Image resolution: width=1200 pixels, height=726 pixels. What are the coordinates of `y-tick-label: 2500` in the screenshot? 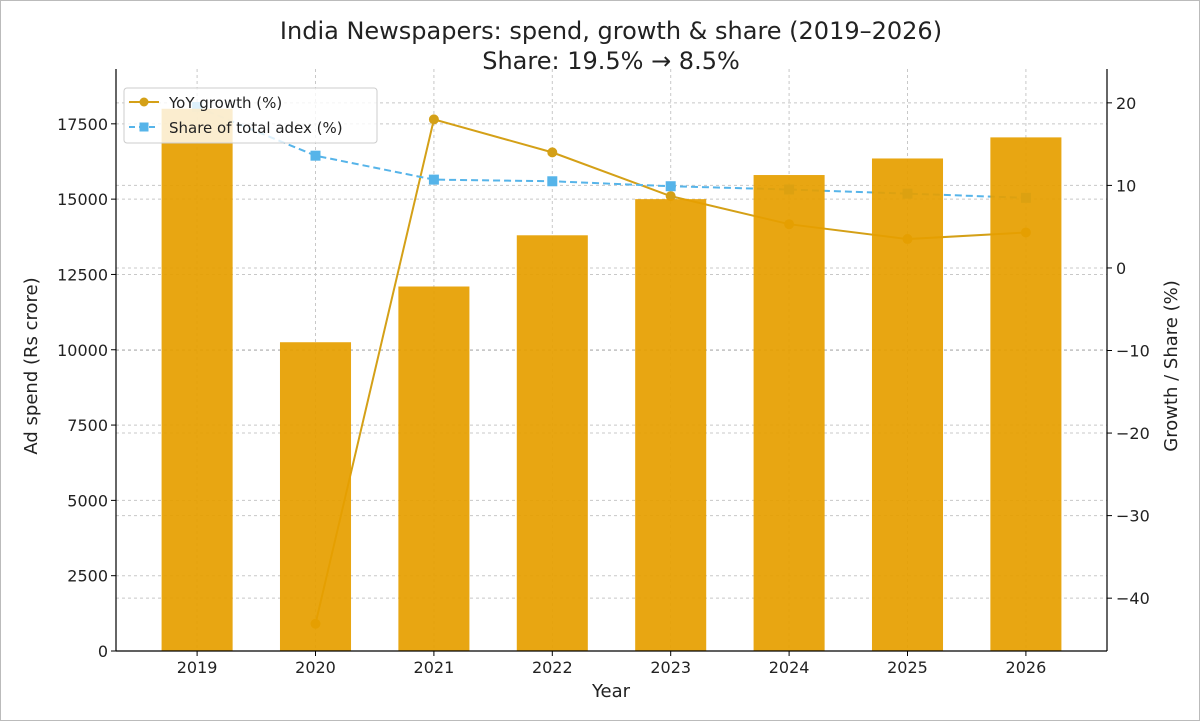 It's located at (87, 576).